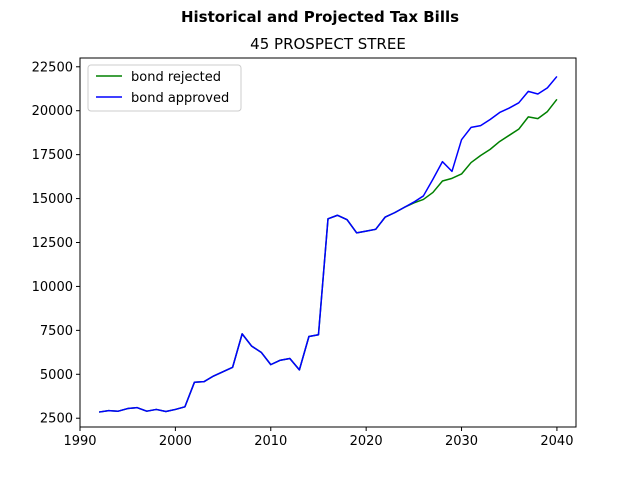 Image resolution: width=640 pixels, height=480 pixels. Describe the element at coordinates (461, 441) in the screenshot. I see `x-tick-label: 2030` at that location.